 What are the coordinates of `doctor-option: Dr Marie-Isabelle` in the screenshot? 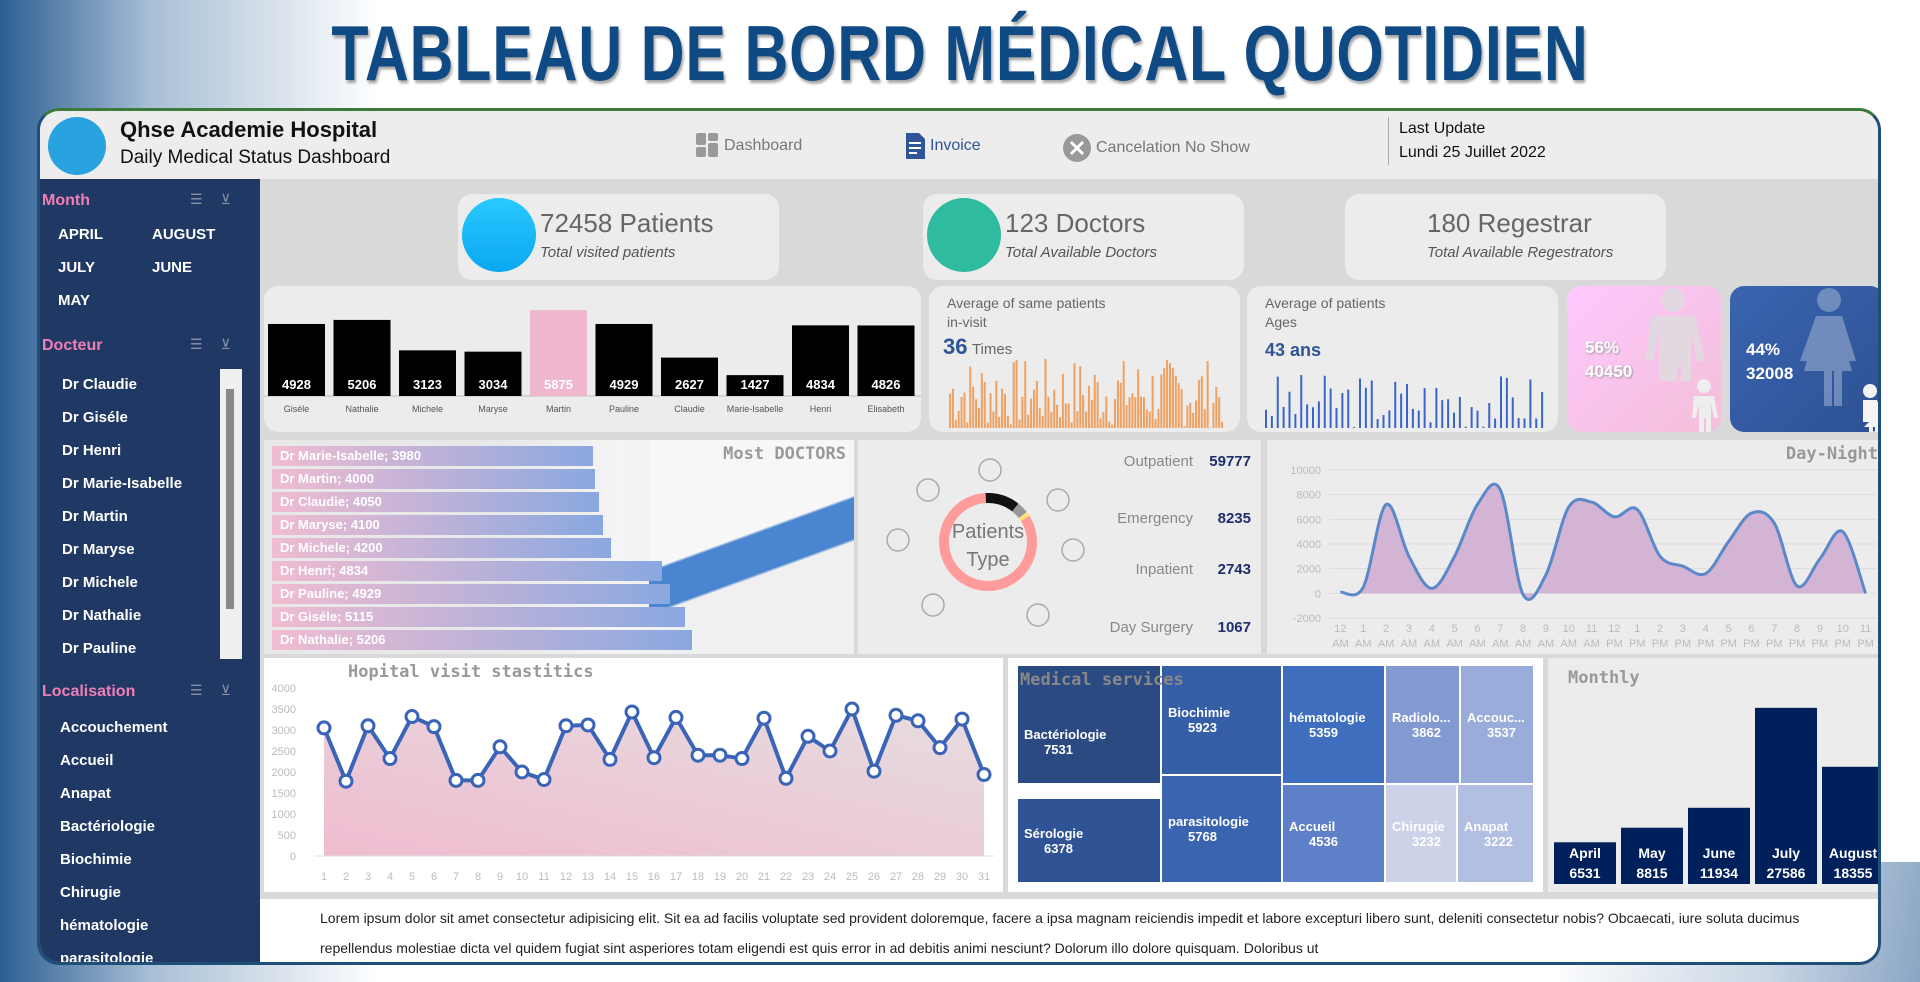 It's located at (122, 483).